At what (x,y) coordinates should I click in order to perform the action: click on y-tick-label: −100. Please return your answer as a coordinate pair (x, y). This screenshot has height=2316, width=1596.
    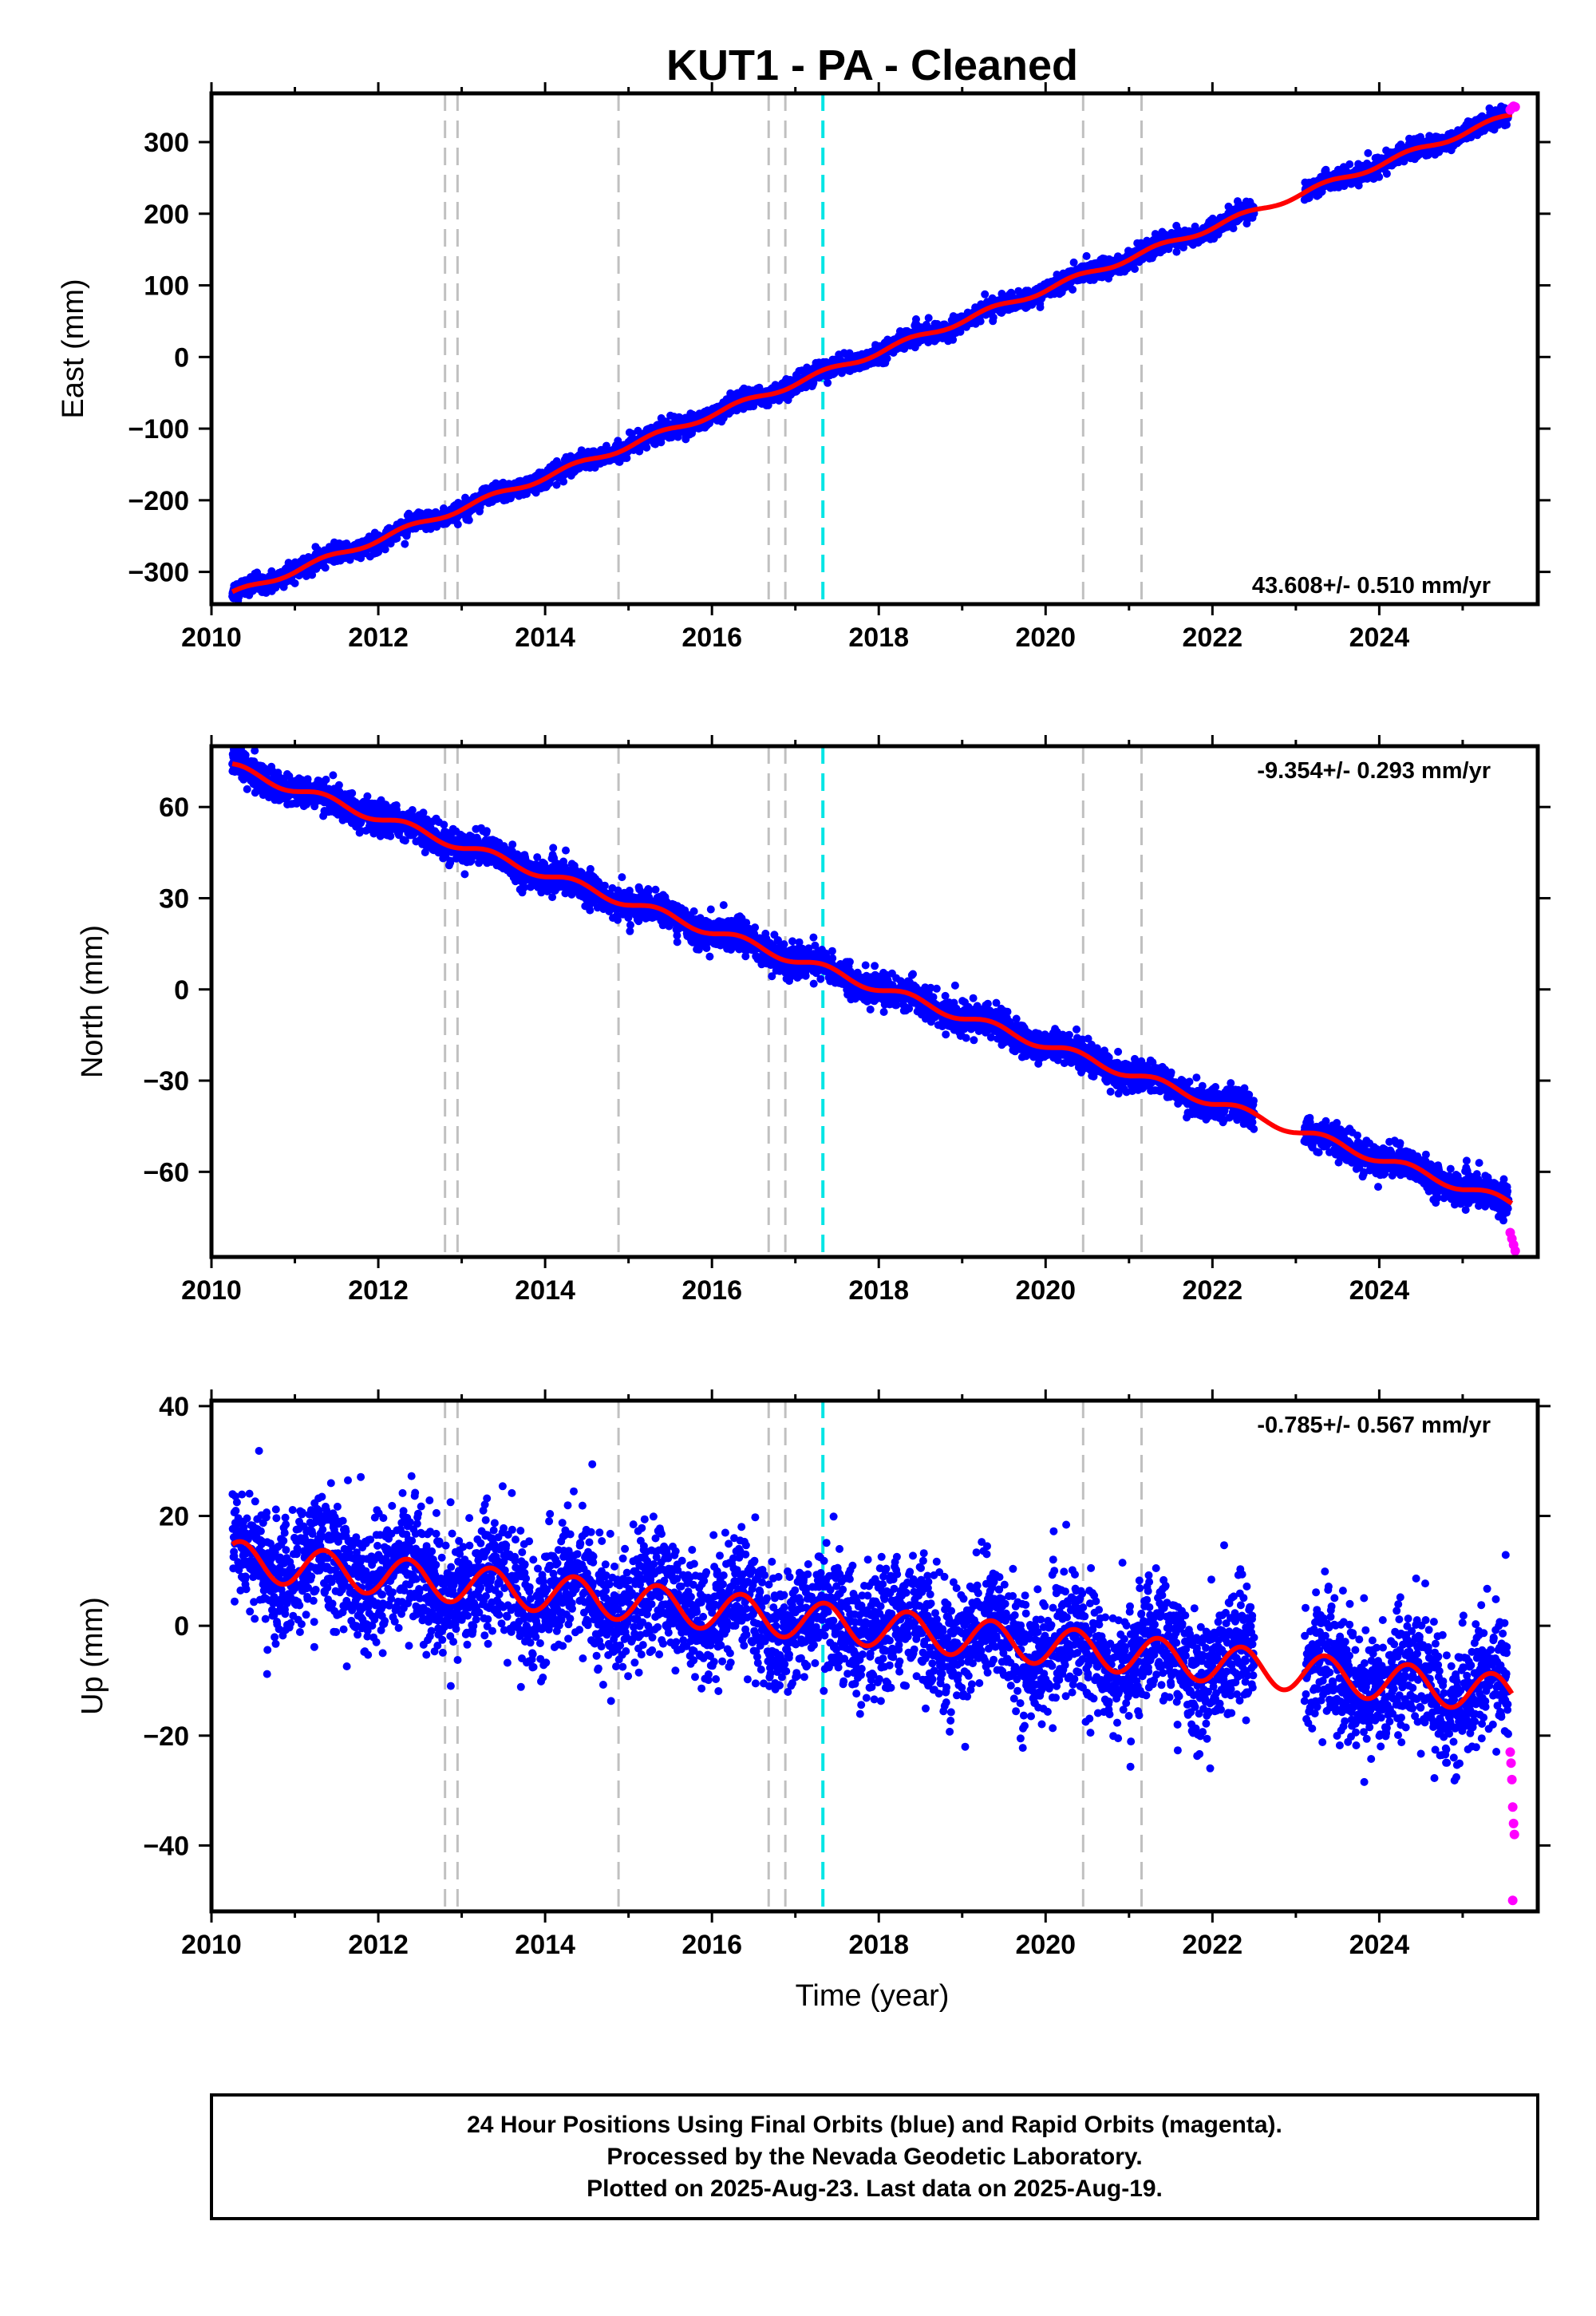
    Looking at the image, I should click on (158, 429).